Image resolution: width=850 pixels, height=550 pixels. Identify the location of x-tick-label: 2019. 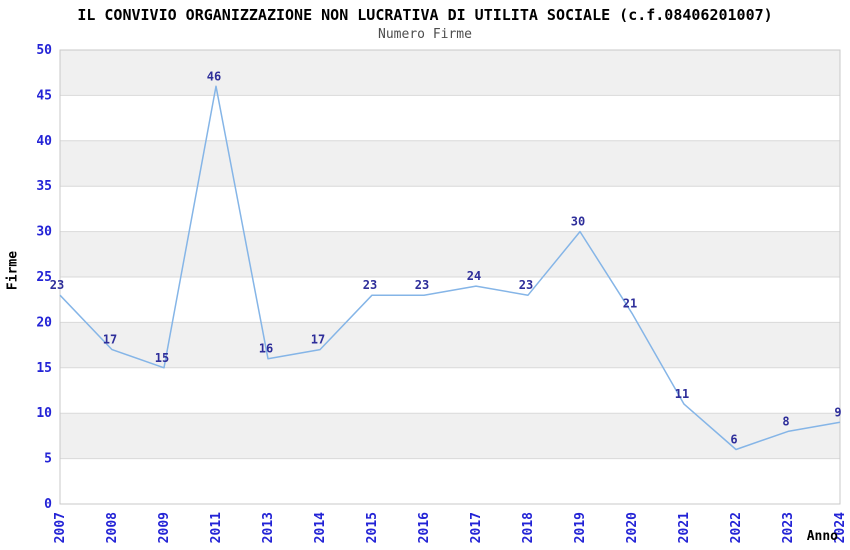
(580, 527).